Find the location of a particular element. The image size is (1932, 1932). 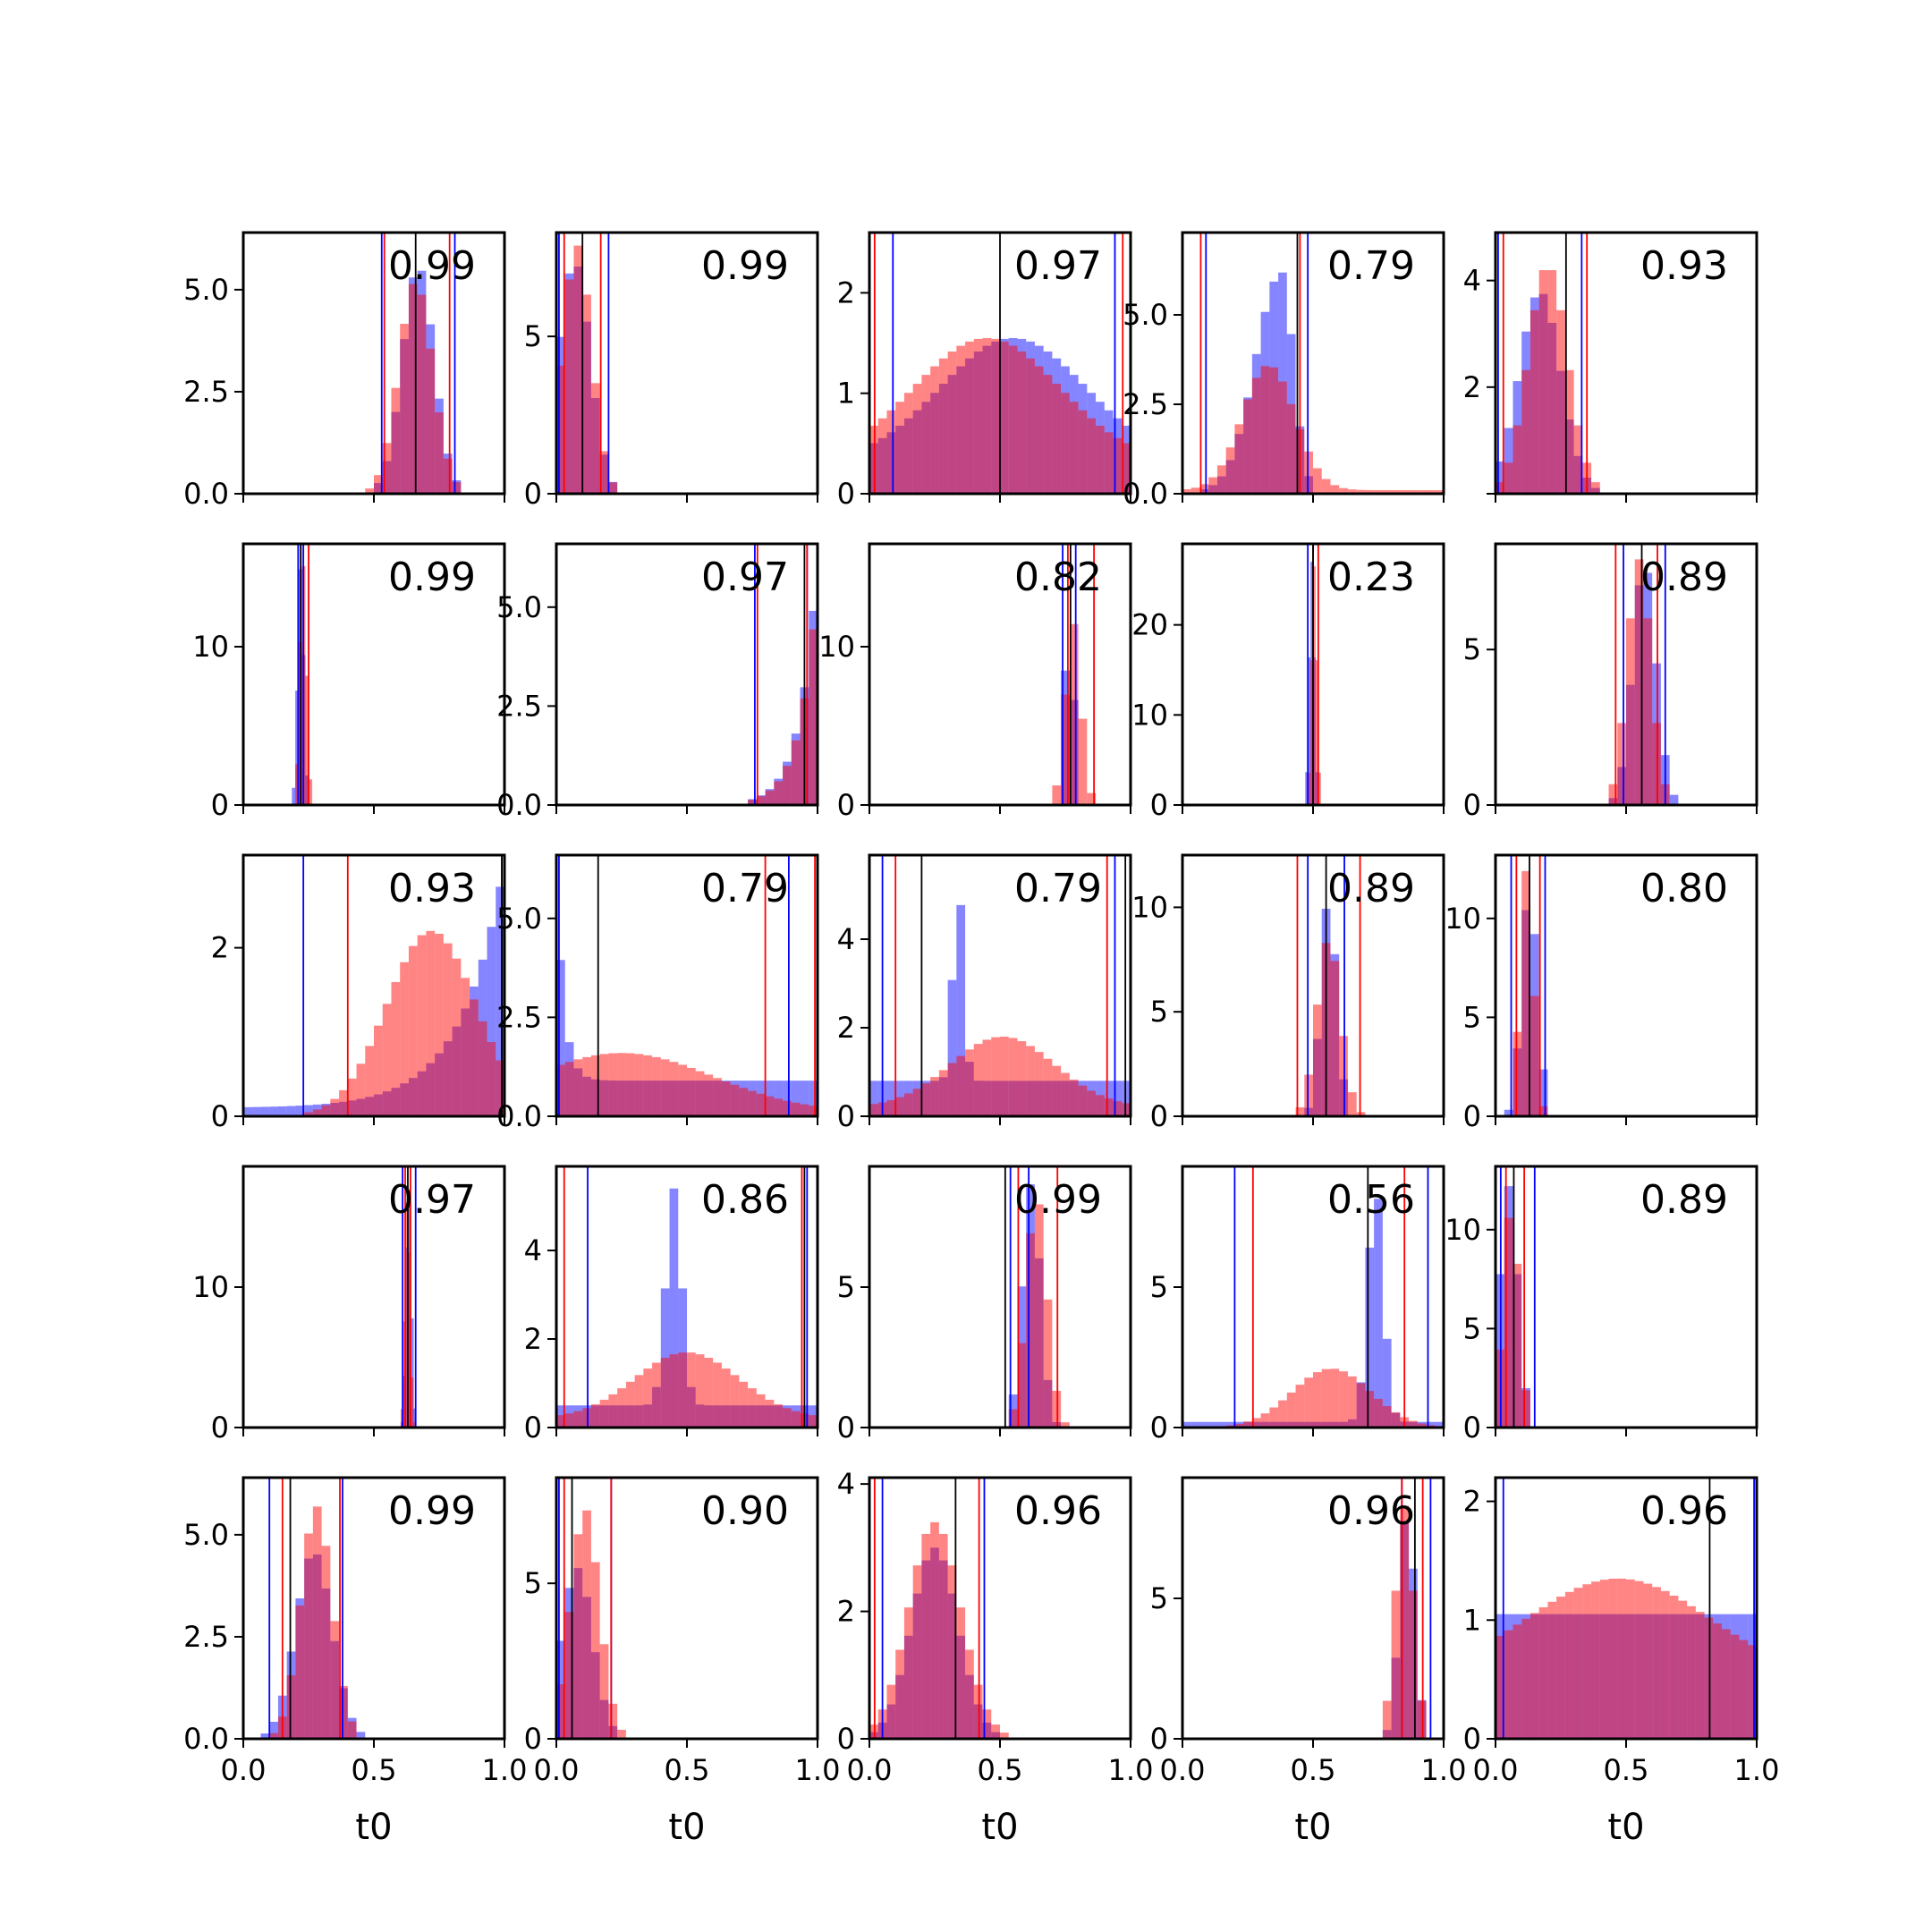

subplot-3: 0 1 2 0.97 is located at coordinates (984, 371).